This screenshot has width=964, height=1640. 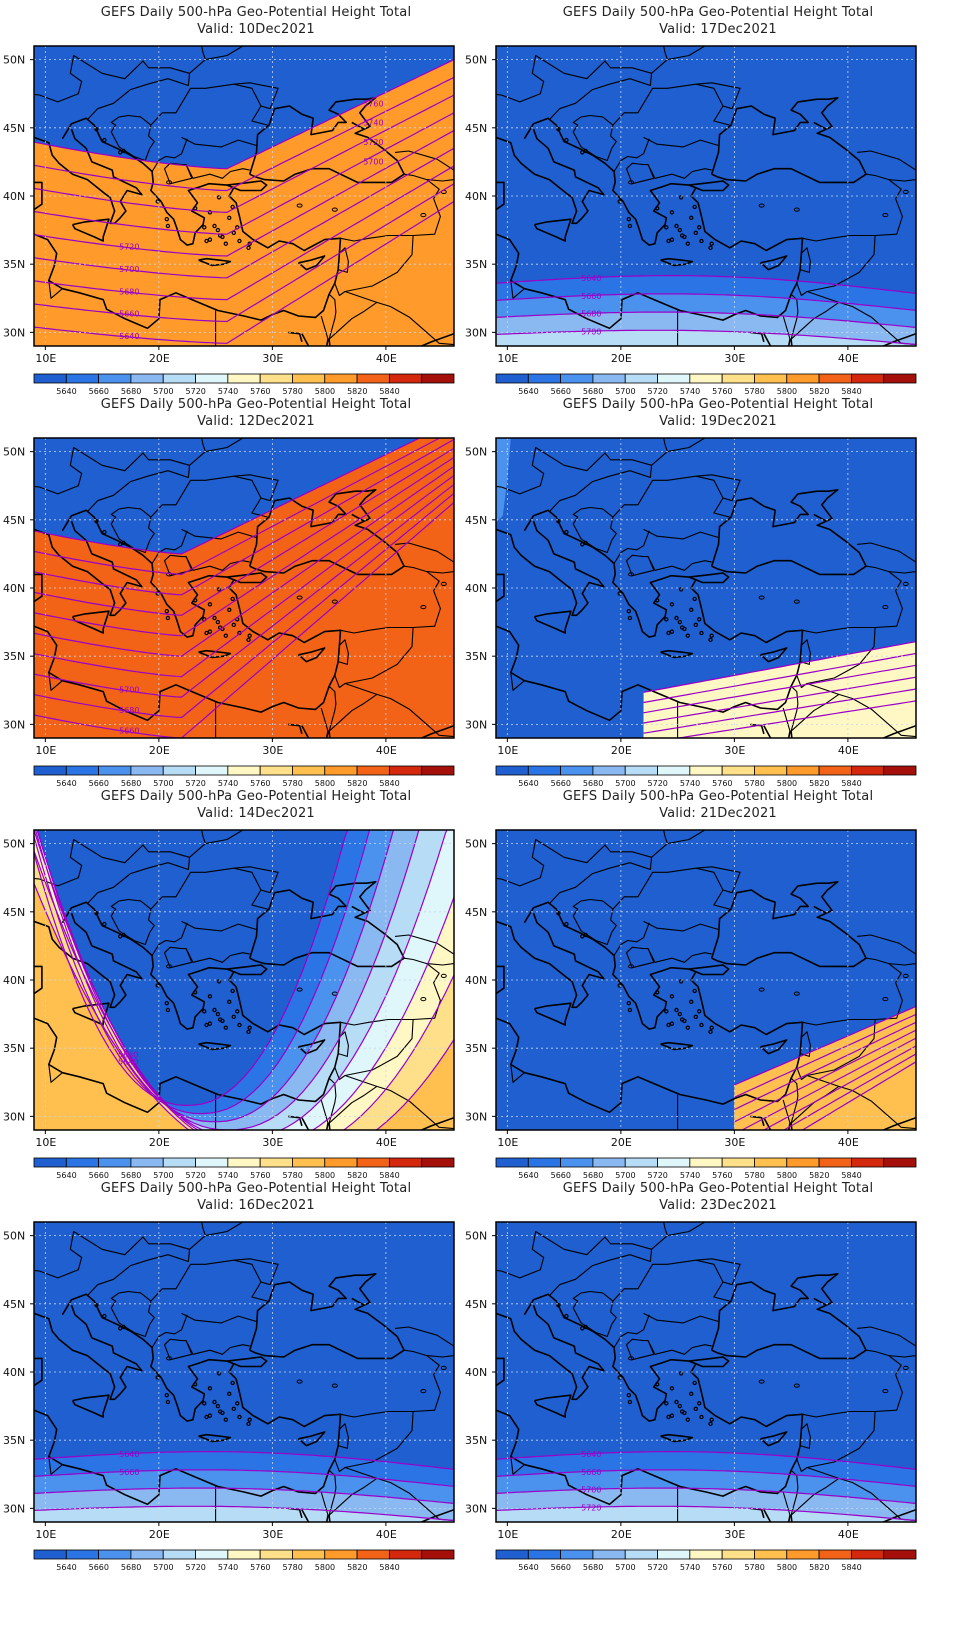 What do you see at coordinates (389, 1567) in the screenshot?
I see `colorbar-label: 5840` at bounding box center [389, 1567].